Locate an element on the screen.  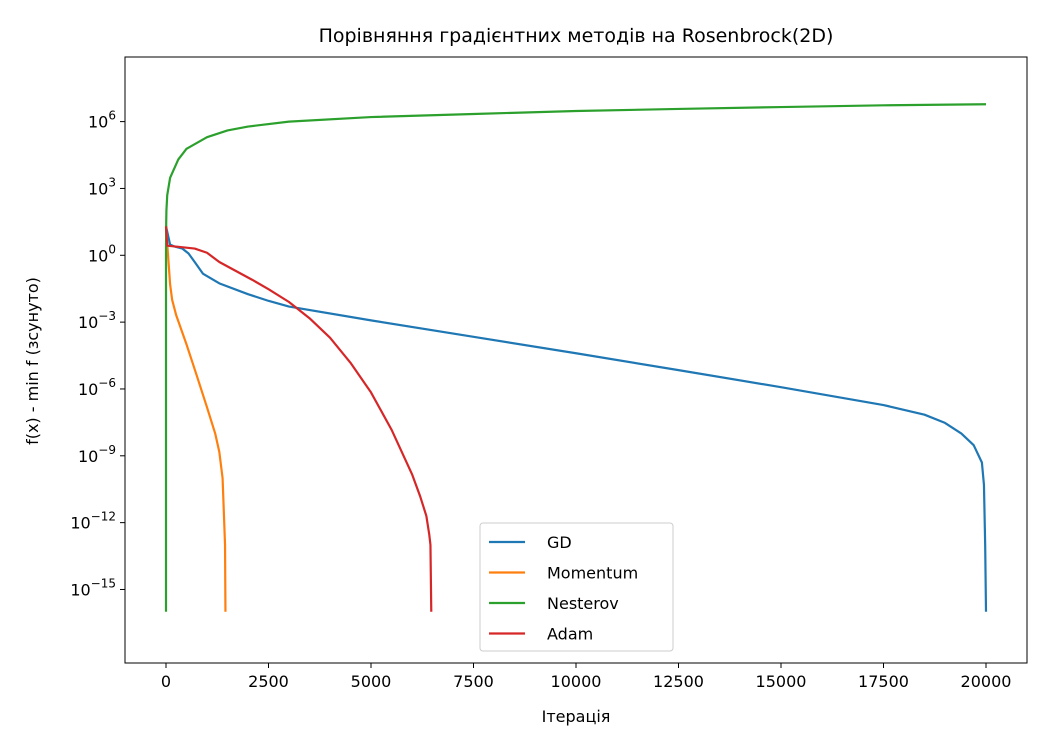
x-tick-label-0: 0 is located at coordinates (166, 681).